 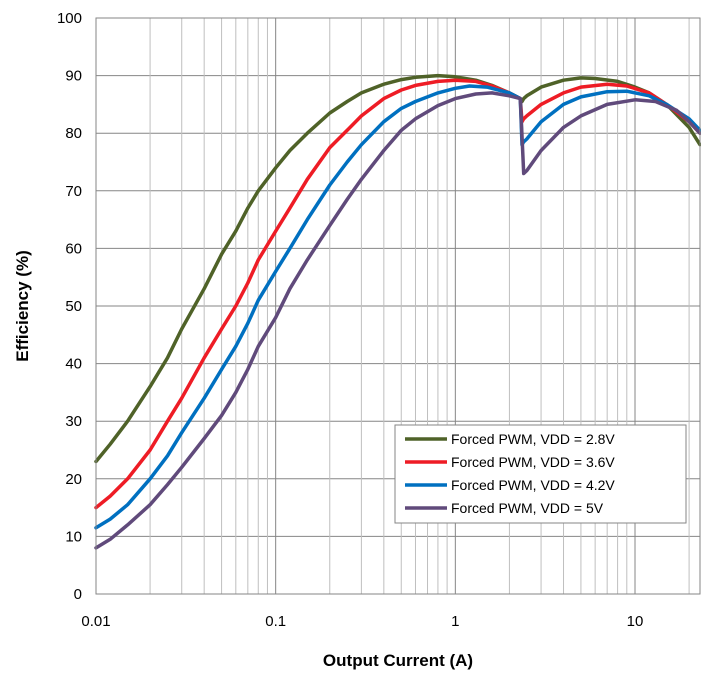 I want to click on y-tick-label: 100, so click(x=69, y=18).